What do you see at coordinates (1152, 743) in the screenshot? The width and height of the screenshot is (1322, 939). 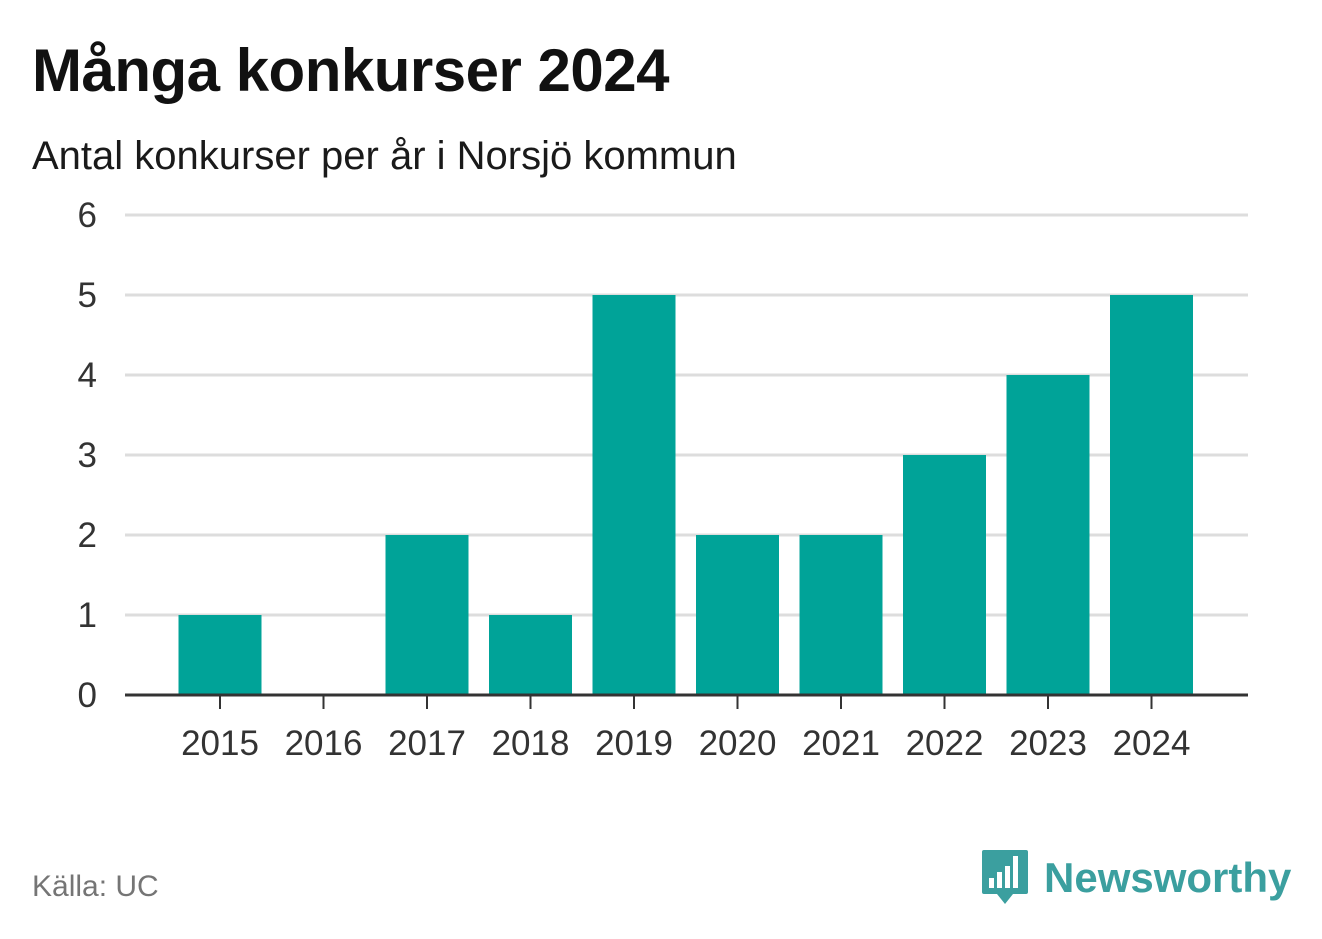 I see `x-tick-label: 2024` at bounding box center [1152, 743].